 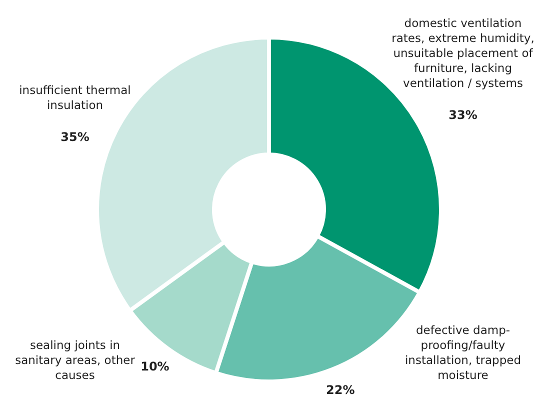 I want to click on data-label: 35%, so click(x=75, y=137).